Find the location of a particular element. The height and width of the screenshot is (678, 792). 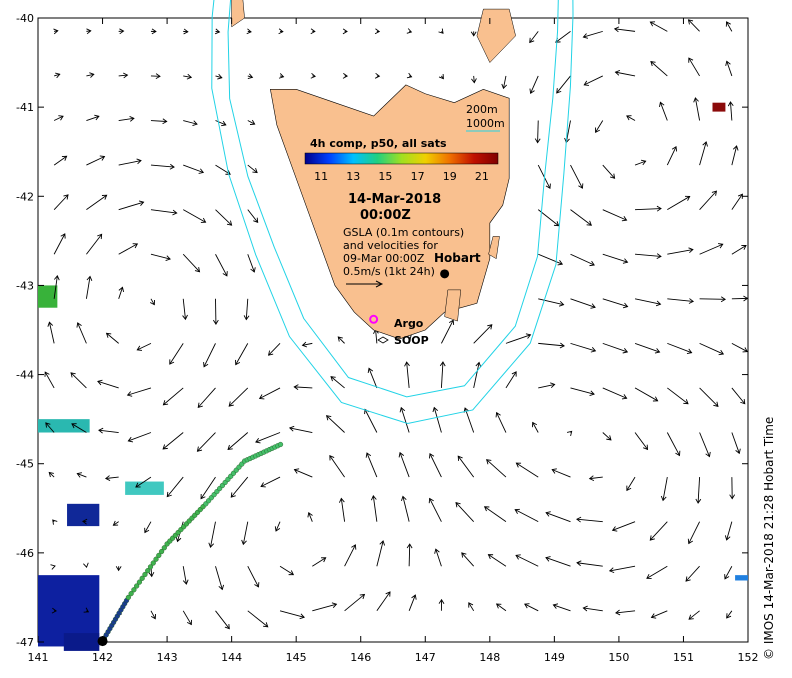

info-line-2: and velocities for is located at coordinates (390, 245).